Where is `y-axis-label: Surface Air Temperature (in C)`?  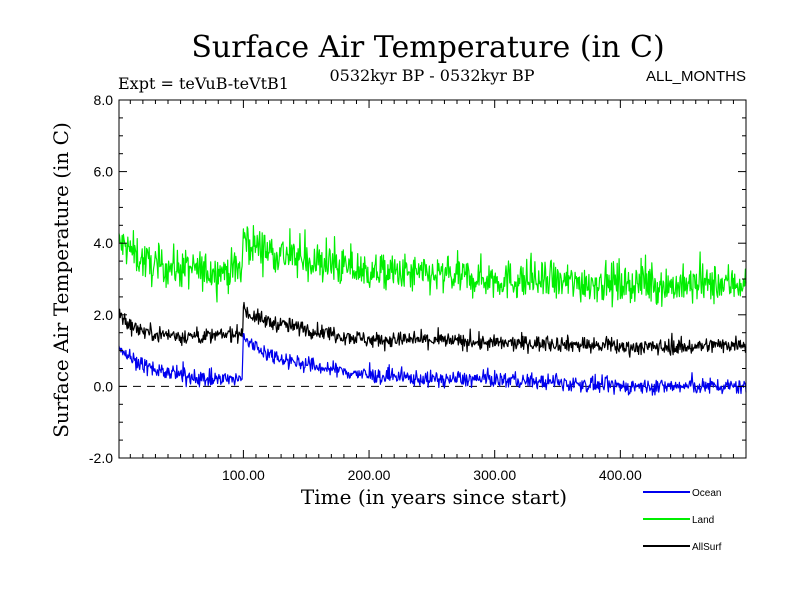 y-axis-label: Surface Air Temperature (in C) is located at coordinates (61, 280).